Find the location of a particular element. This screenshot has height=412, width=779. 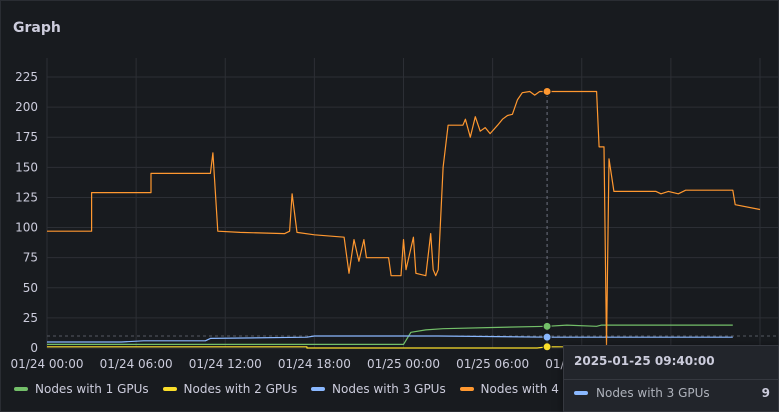

tooltip-row: Nodes with 3 GPUs 9 is located at coordinates (672, 393).